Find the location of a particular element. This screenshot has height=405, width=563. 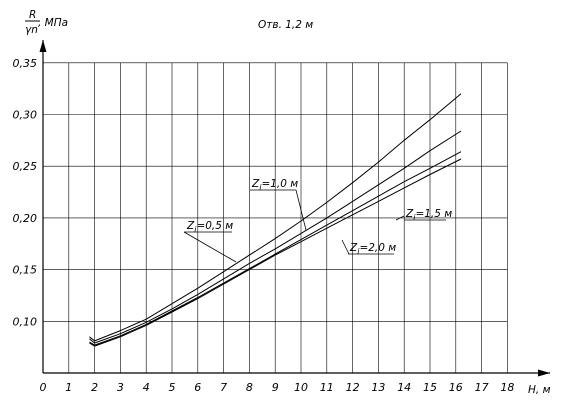

series-label-rest: =1,5 м is located at coordinates (433, 214).